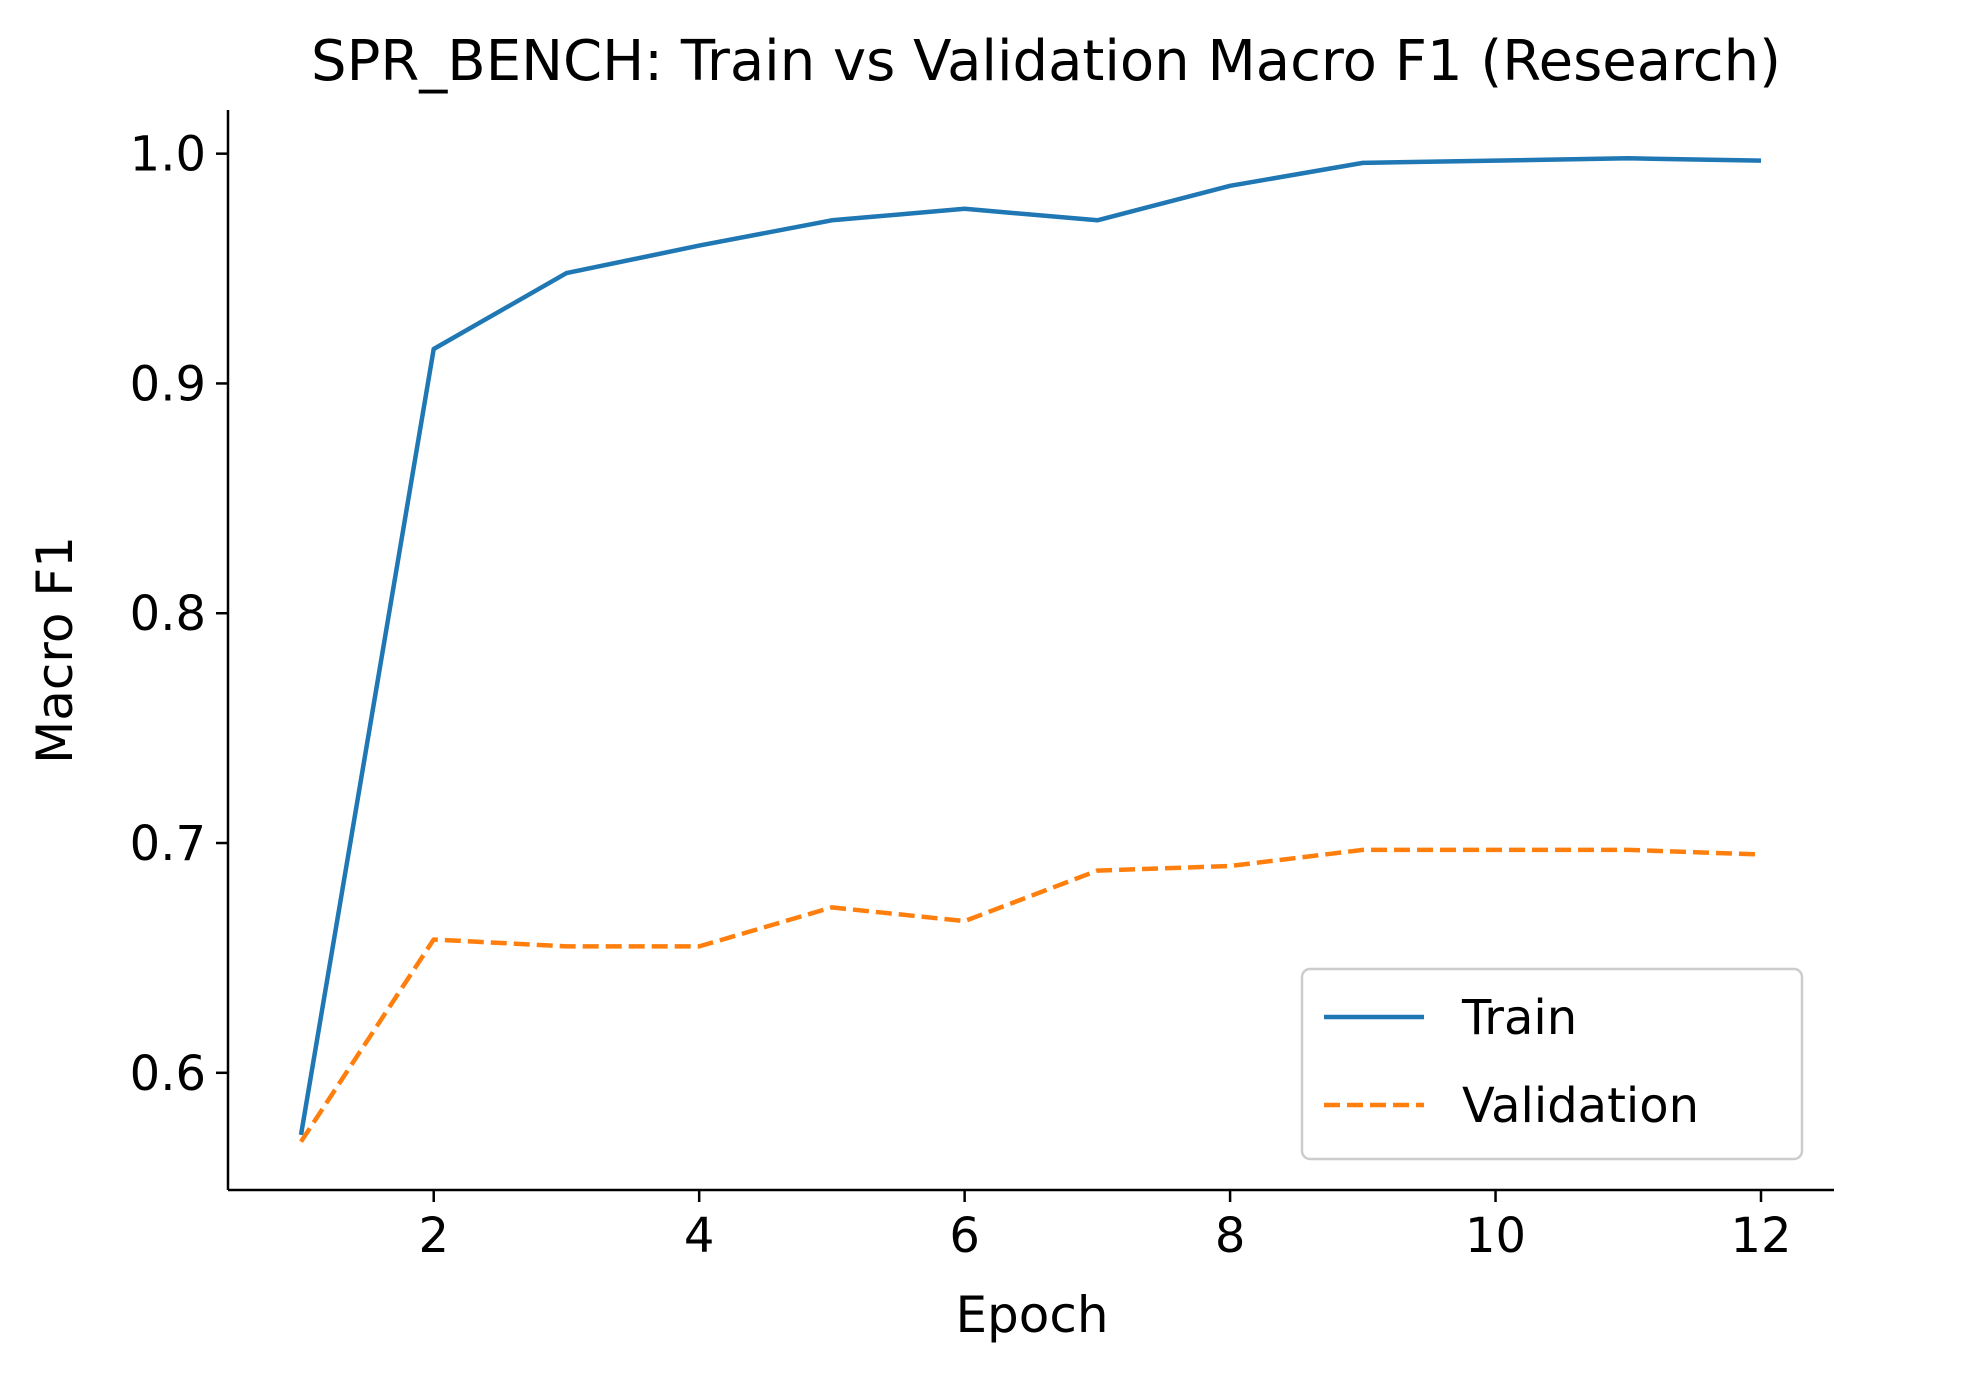  Describe the element at coordinates (168, 155) in the screenshot. I see `y-tick-label: 1.0` at that location.